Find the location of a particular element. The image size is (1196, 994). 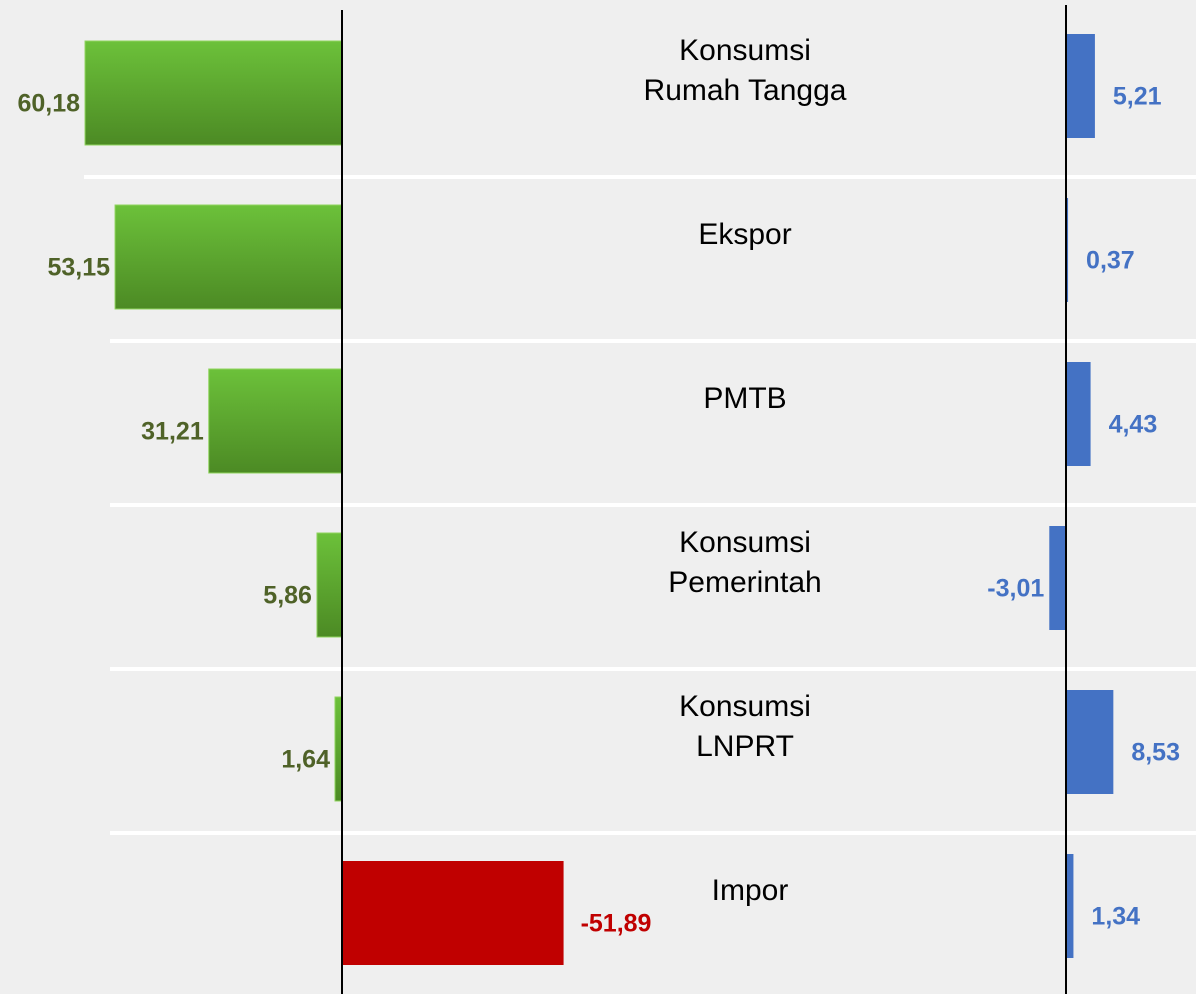

value-label: 1,34 is located at coordinates (1115, 917).